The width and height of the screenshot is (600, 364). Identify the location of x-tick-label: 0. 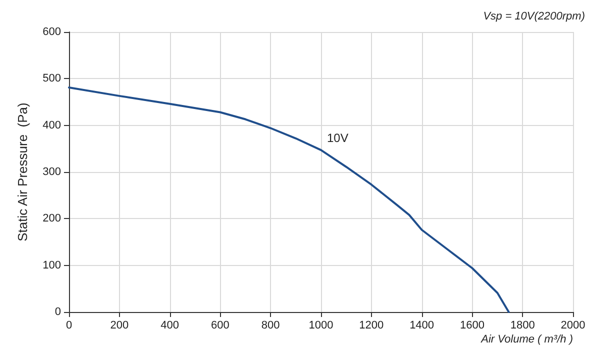
(69, 326).